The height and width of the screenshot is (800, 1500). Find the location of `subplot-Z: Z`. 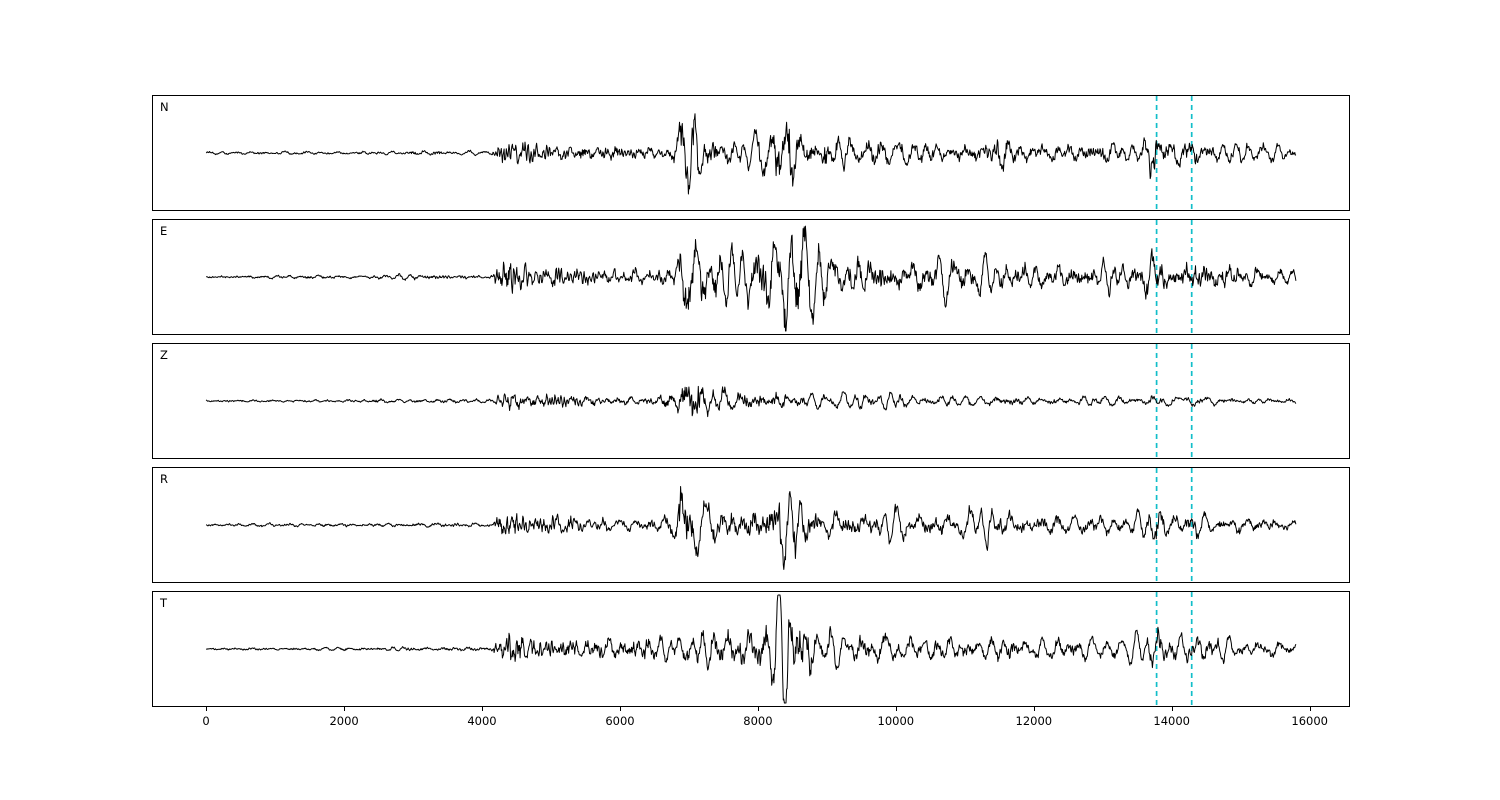

subplot-Z: Z is located at coordinates (751, 401).